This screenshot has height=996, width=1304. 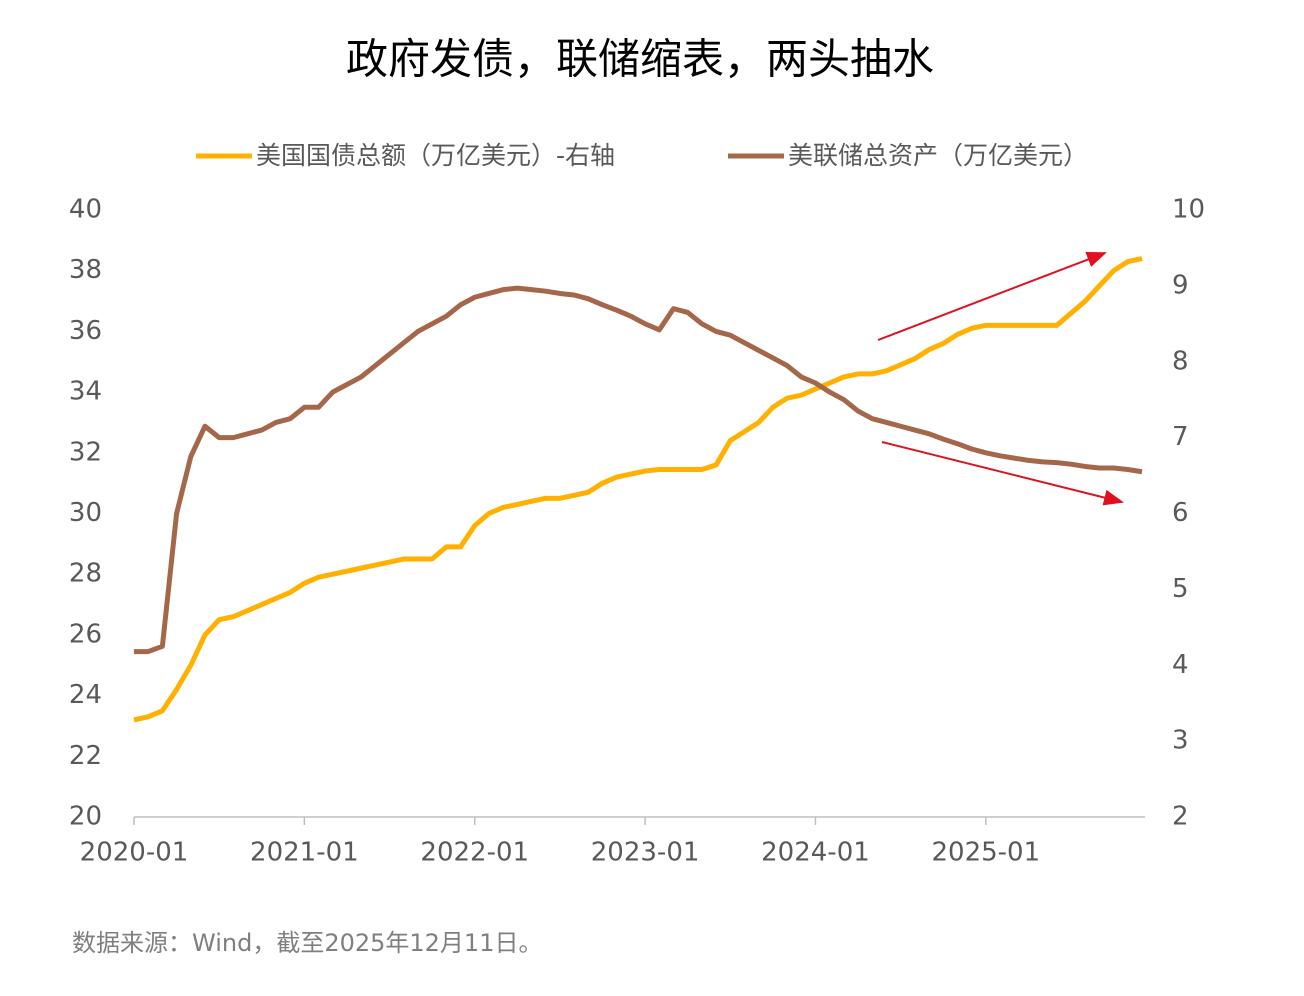 I want to click on x-tick-label: 2025-01, so click(x=986, y=853).